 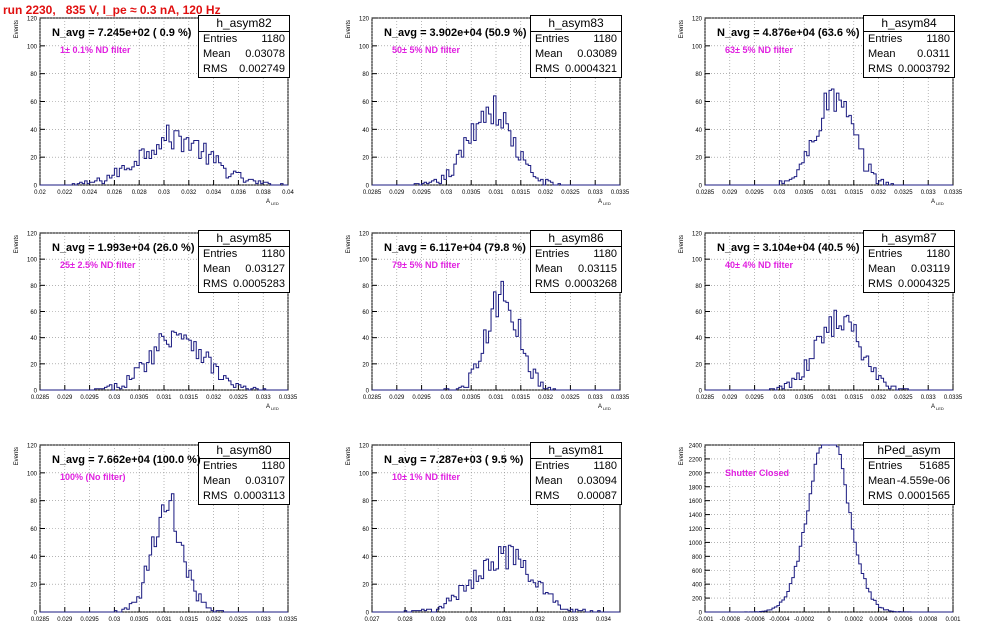 What do you see at coordinates (265, 54) in the screenshot?
I see `stats-value: 0.03078` at bounding box center [265, 54].